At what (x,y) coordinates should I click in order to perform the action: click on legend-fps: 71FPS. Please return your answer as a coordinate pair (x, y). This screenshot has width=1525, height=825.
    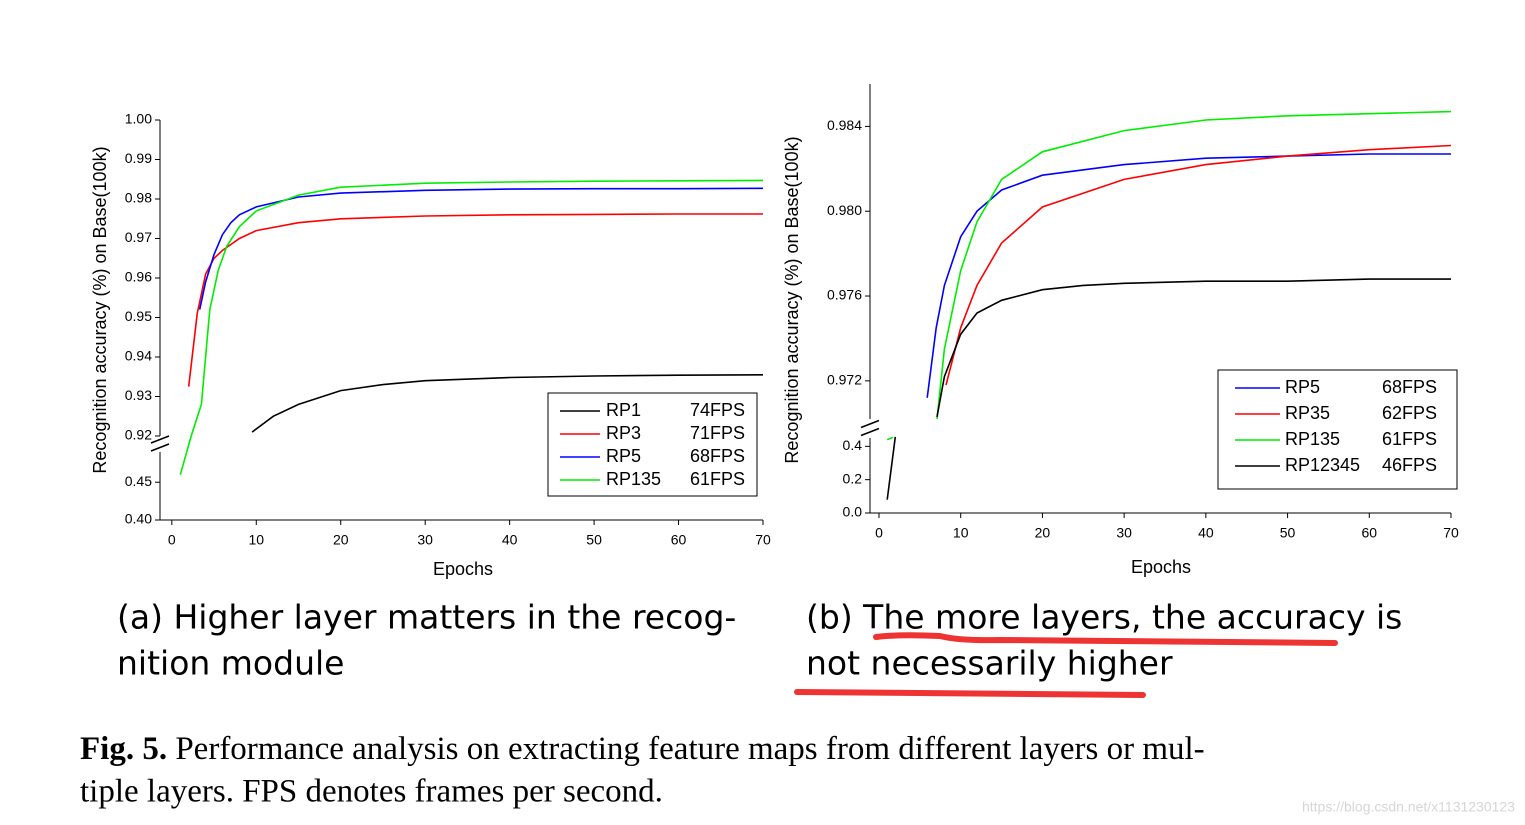
    Looking at the image, I should click on (717, 433).